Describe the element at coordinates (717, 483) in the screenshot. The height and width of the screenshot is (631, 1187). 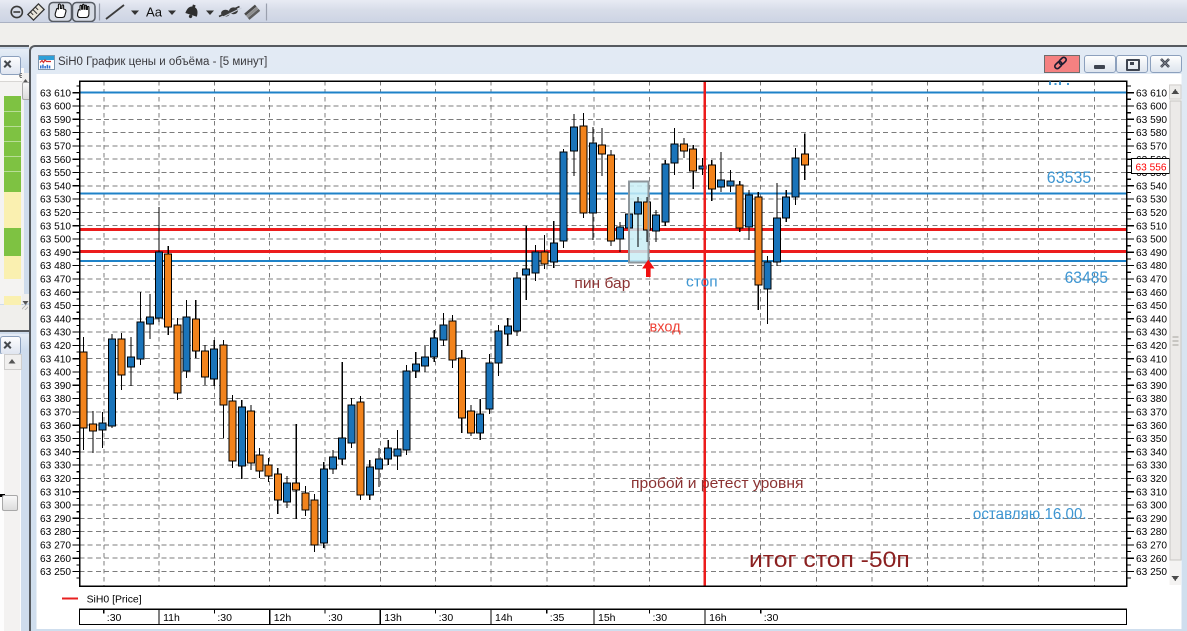
I see `svg-text: пробой и ретест уровня` at that location.